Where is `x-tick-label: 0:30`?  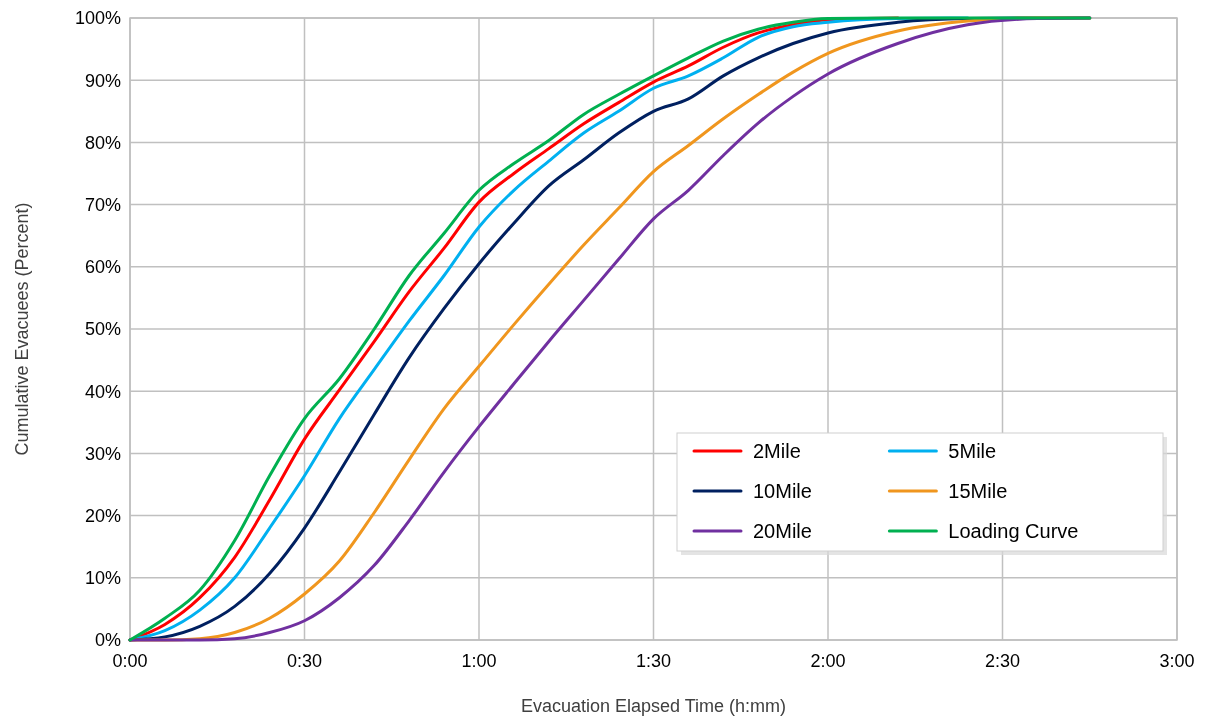
x-tick-label: 0:30 is located at coordinates (304, 661).